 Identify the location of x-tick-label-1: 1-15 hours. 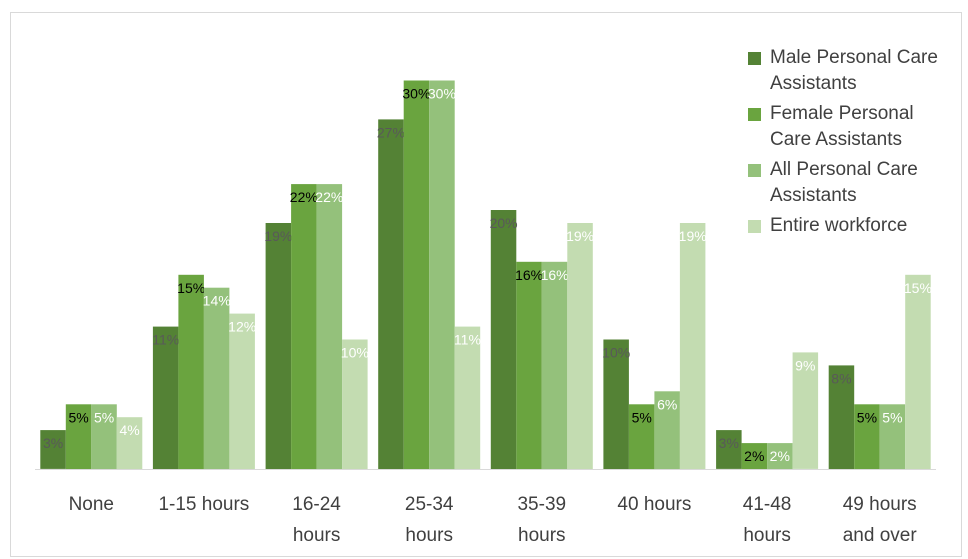
(203, 504).